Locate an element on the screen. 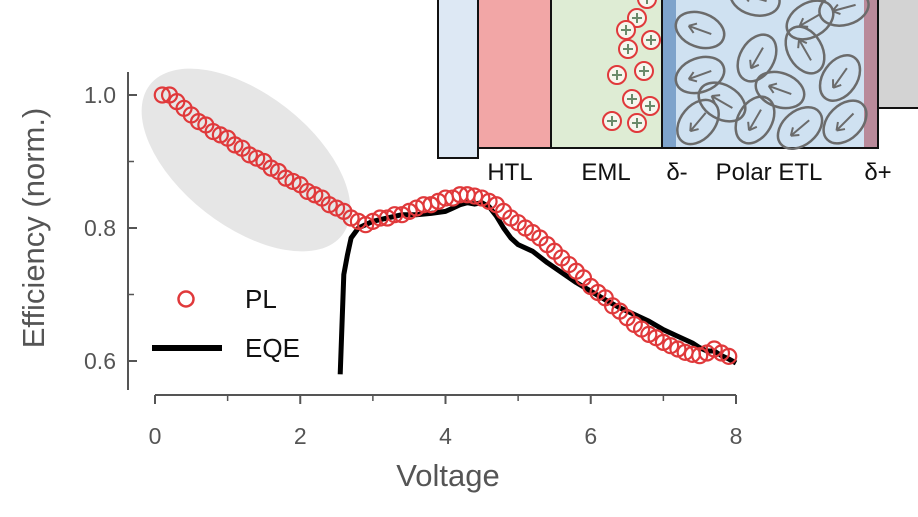 The width and height of the screenshot is (918, 517). y-tick-label: 0.6 is located at coordinates (100, 361).